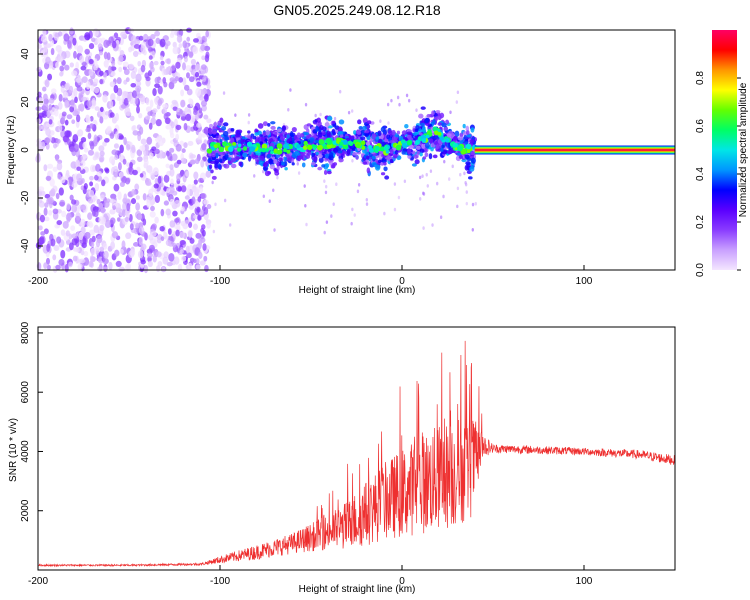 This screenshot has height=600, width=750. Describe the element at coordinates (700, 222) in the screenshot. I see `colorbar-tick-label: 0.2` at that location.